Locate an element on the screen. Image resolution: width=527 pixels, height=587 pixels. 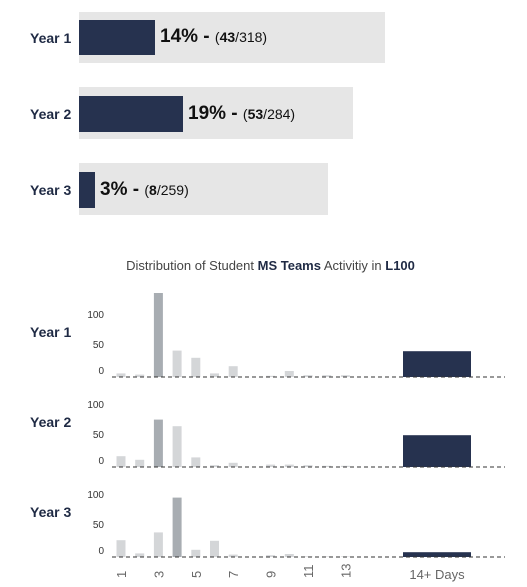
year-label: Year 2 is located at coordinates (51, 114).